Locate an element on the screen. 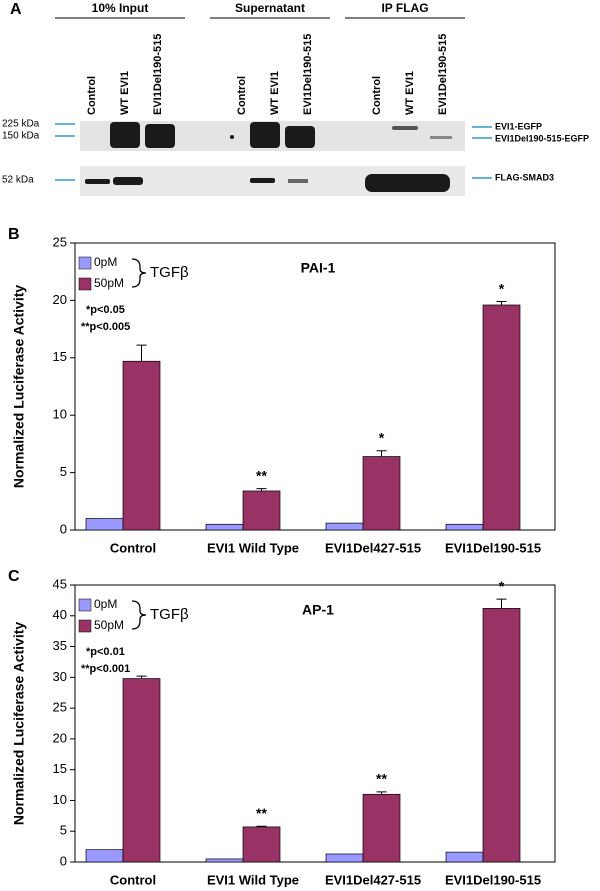 The width and height of the screenshot is (600, 891). blot-bands is located at coordinates (268, 157).